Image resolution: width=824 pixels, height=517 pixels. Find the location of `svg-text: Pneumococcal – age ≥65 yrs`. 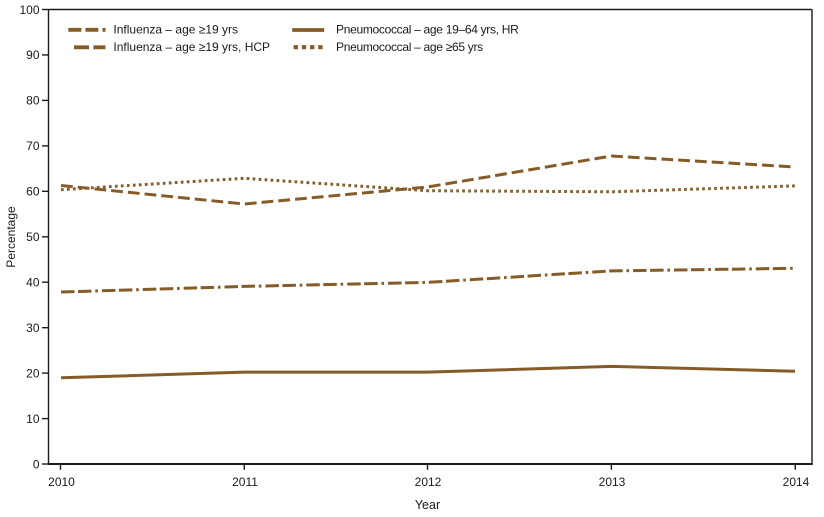

svg-text: Pneumococcal – age ≥65 yrs is located at coordinates (409, 47).